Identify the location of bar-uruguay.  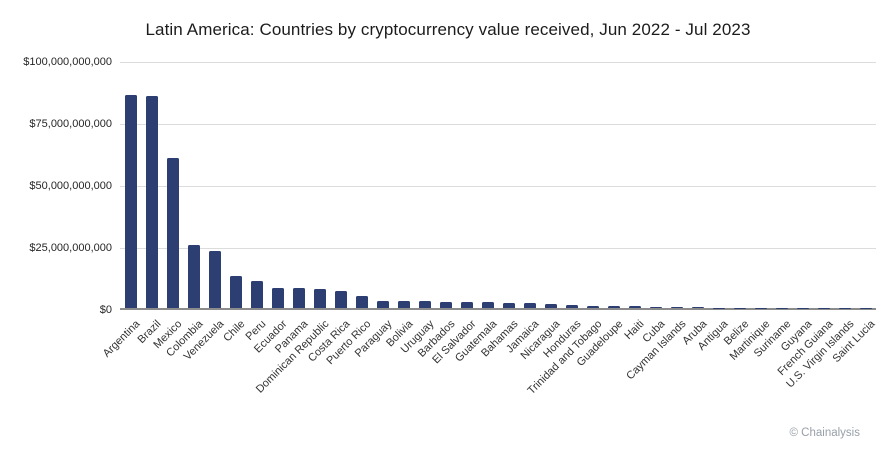
(424, 304).